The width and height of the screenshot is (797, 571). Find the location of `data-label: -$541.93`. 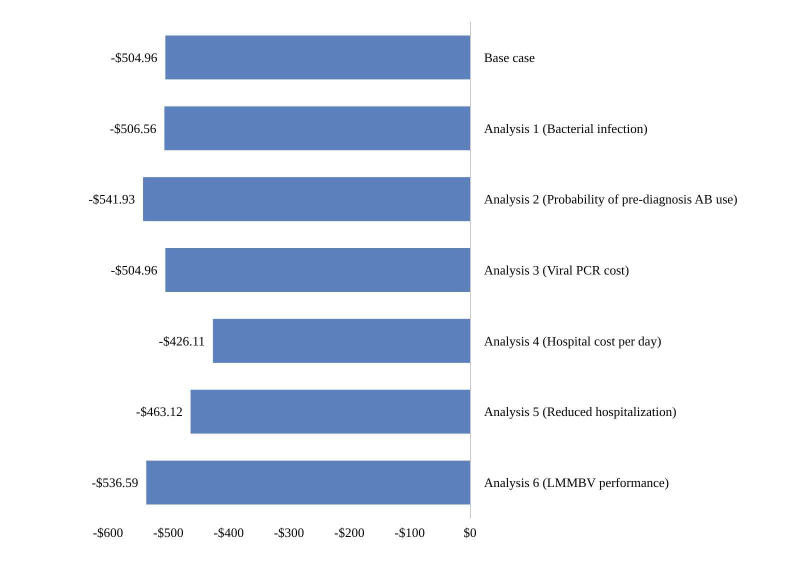

data-label: -$541.93 is located at coordinates (112, 199).